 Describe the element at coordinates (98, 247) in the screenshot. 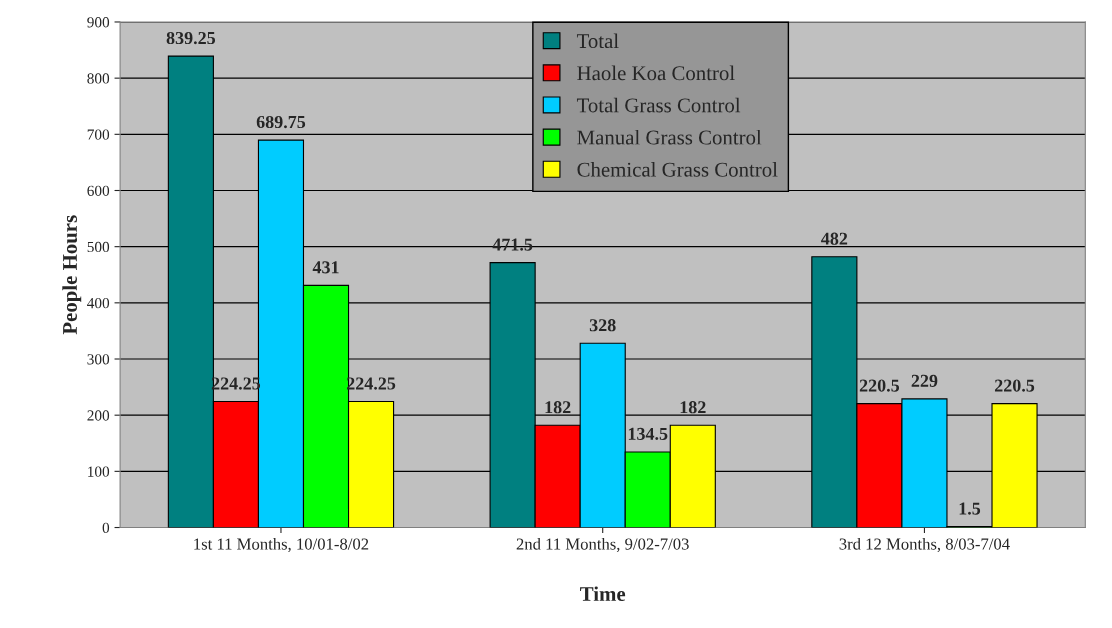

I see `y-tick-label: 500` at that location.